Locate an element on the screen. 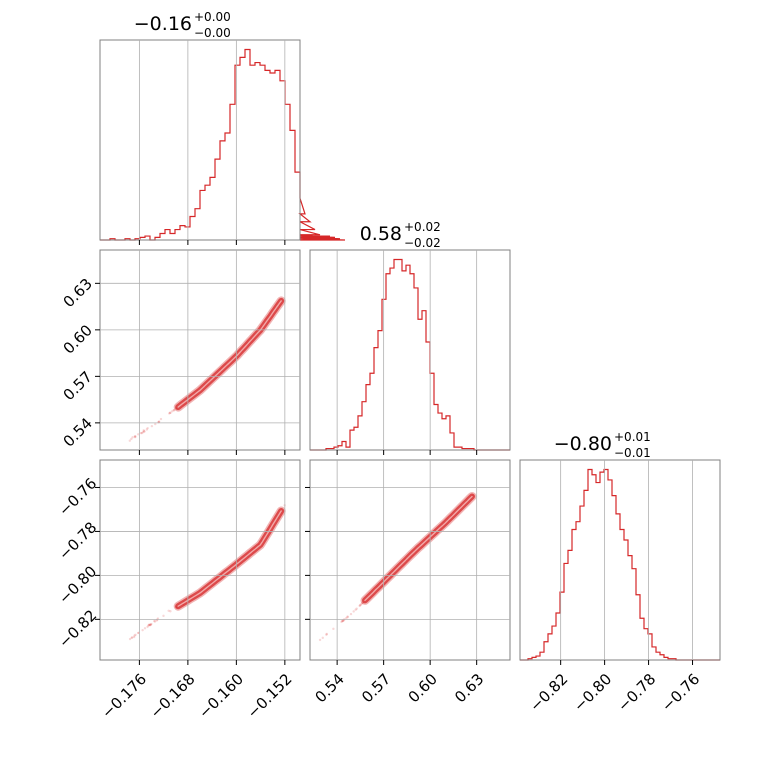 This screenshot has width=760, height=760. panel-title: 0.58 +0.02 −0.02 is located at coordinates (400, 235).